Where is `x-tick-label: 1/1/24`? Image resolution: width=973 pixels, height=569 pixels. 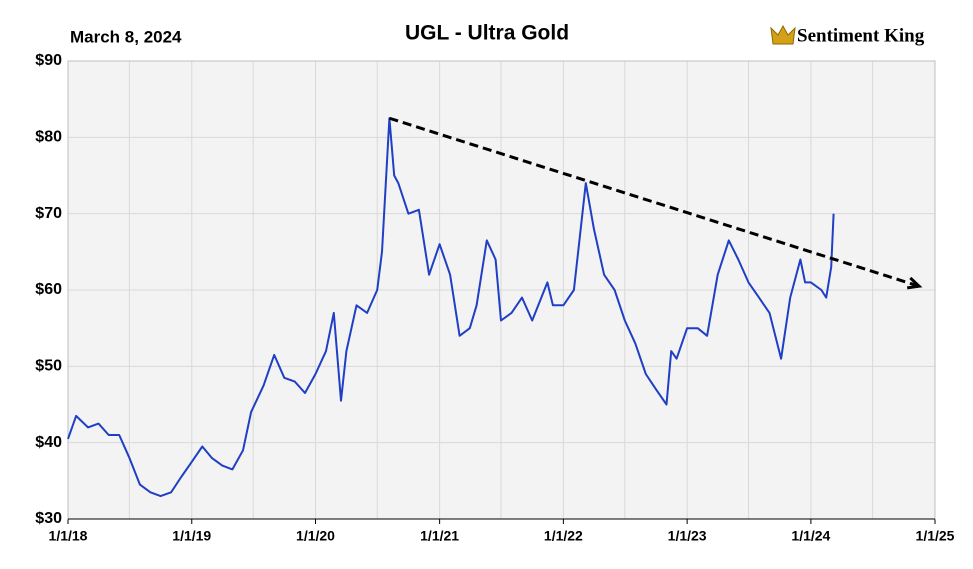
x-tick-label: 1/1/24 is located at coordinates (810, 536).